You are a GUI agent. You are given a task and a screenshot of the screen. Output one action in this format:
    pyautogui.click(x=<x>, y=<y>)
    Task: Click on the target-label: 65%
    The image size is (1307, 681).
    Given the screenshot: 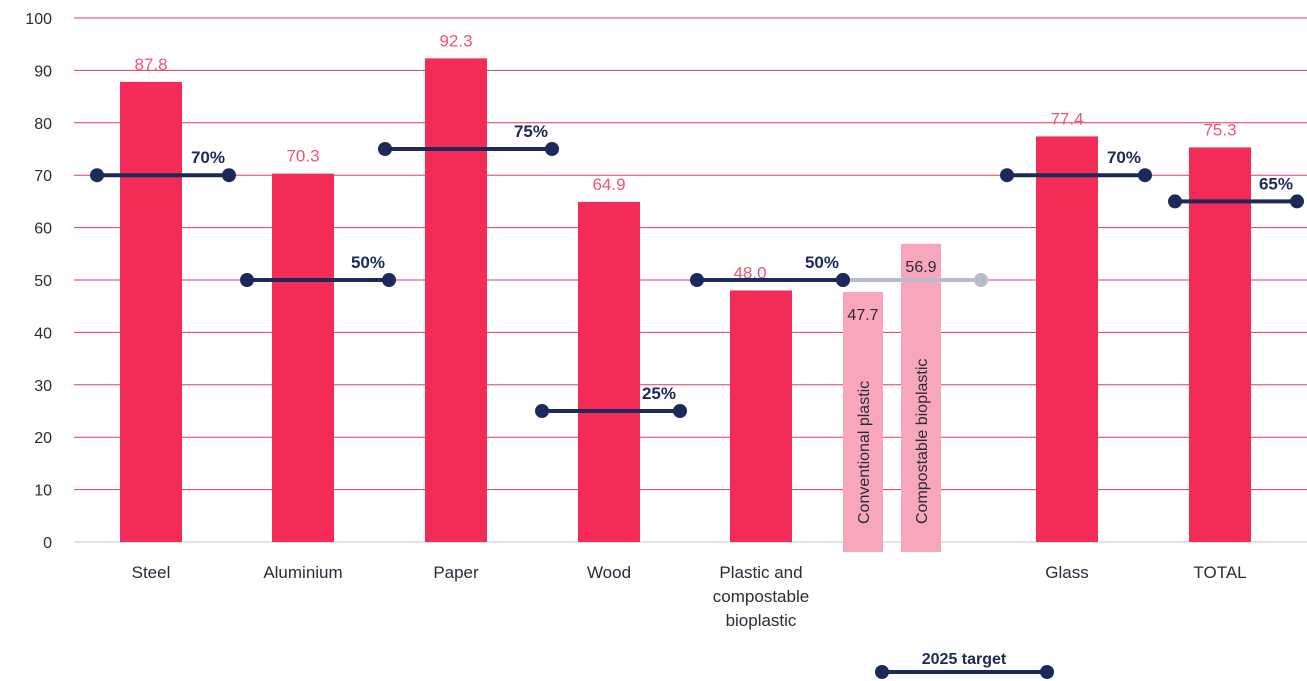 What is the action you would take?
    pyautogui.click(x=1276, y=183)
    